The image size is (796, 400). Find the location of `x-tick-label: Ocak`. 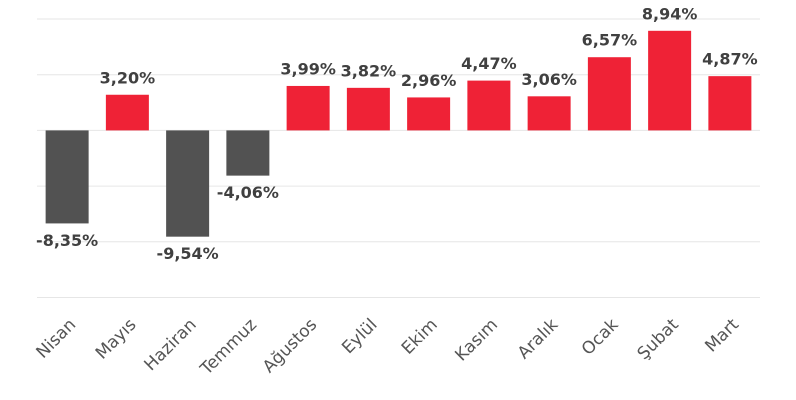

x-tick-label: Ocak is located at coordinates (600, 337).